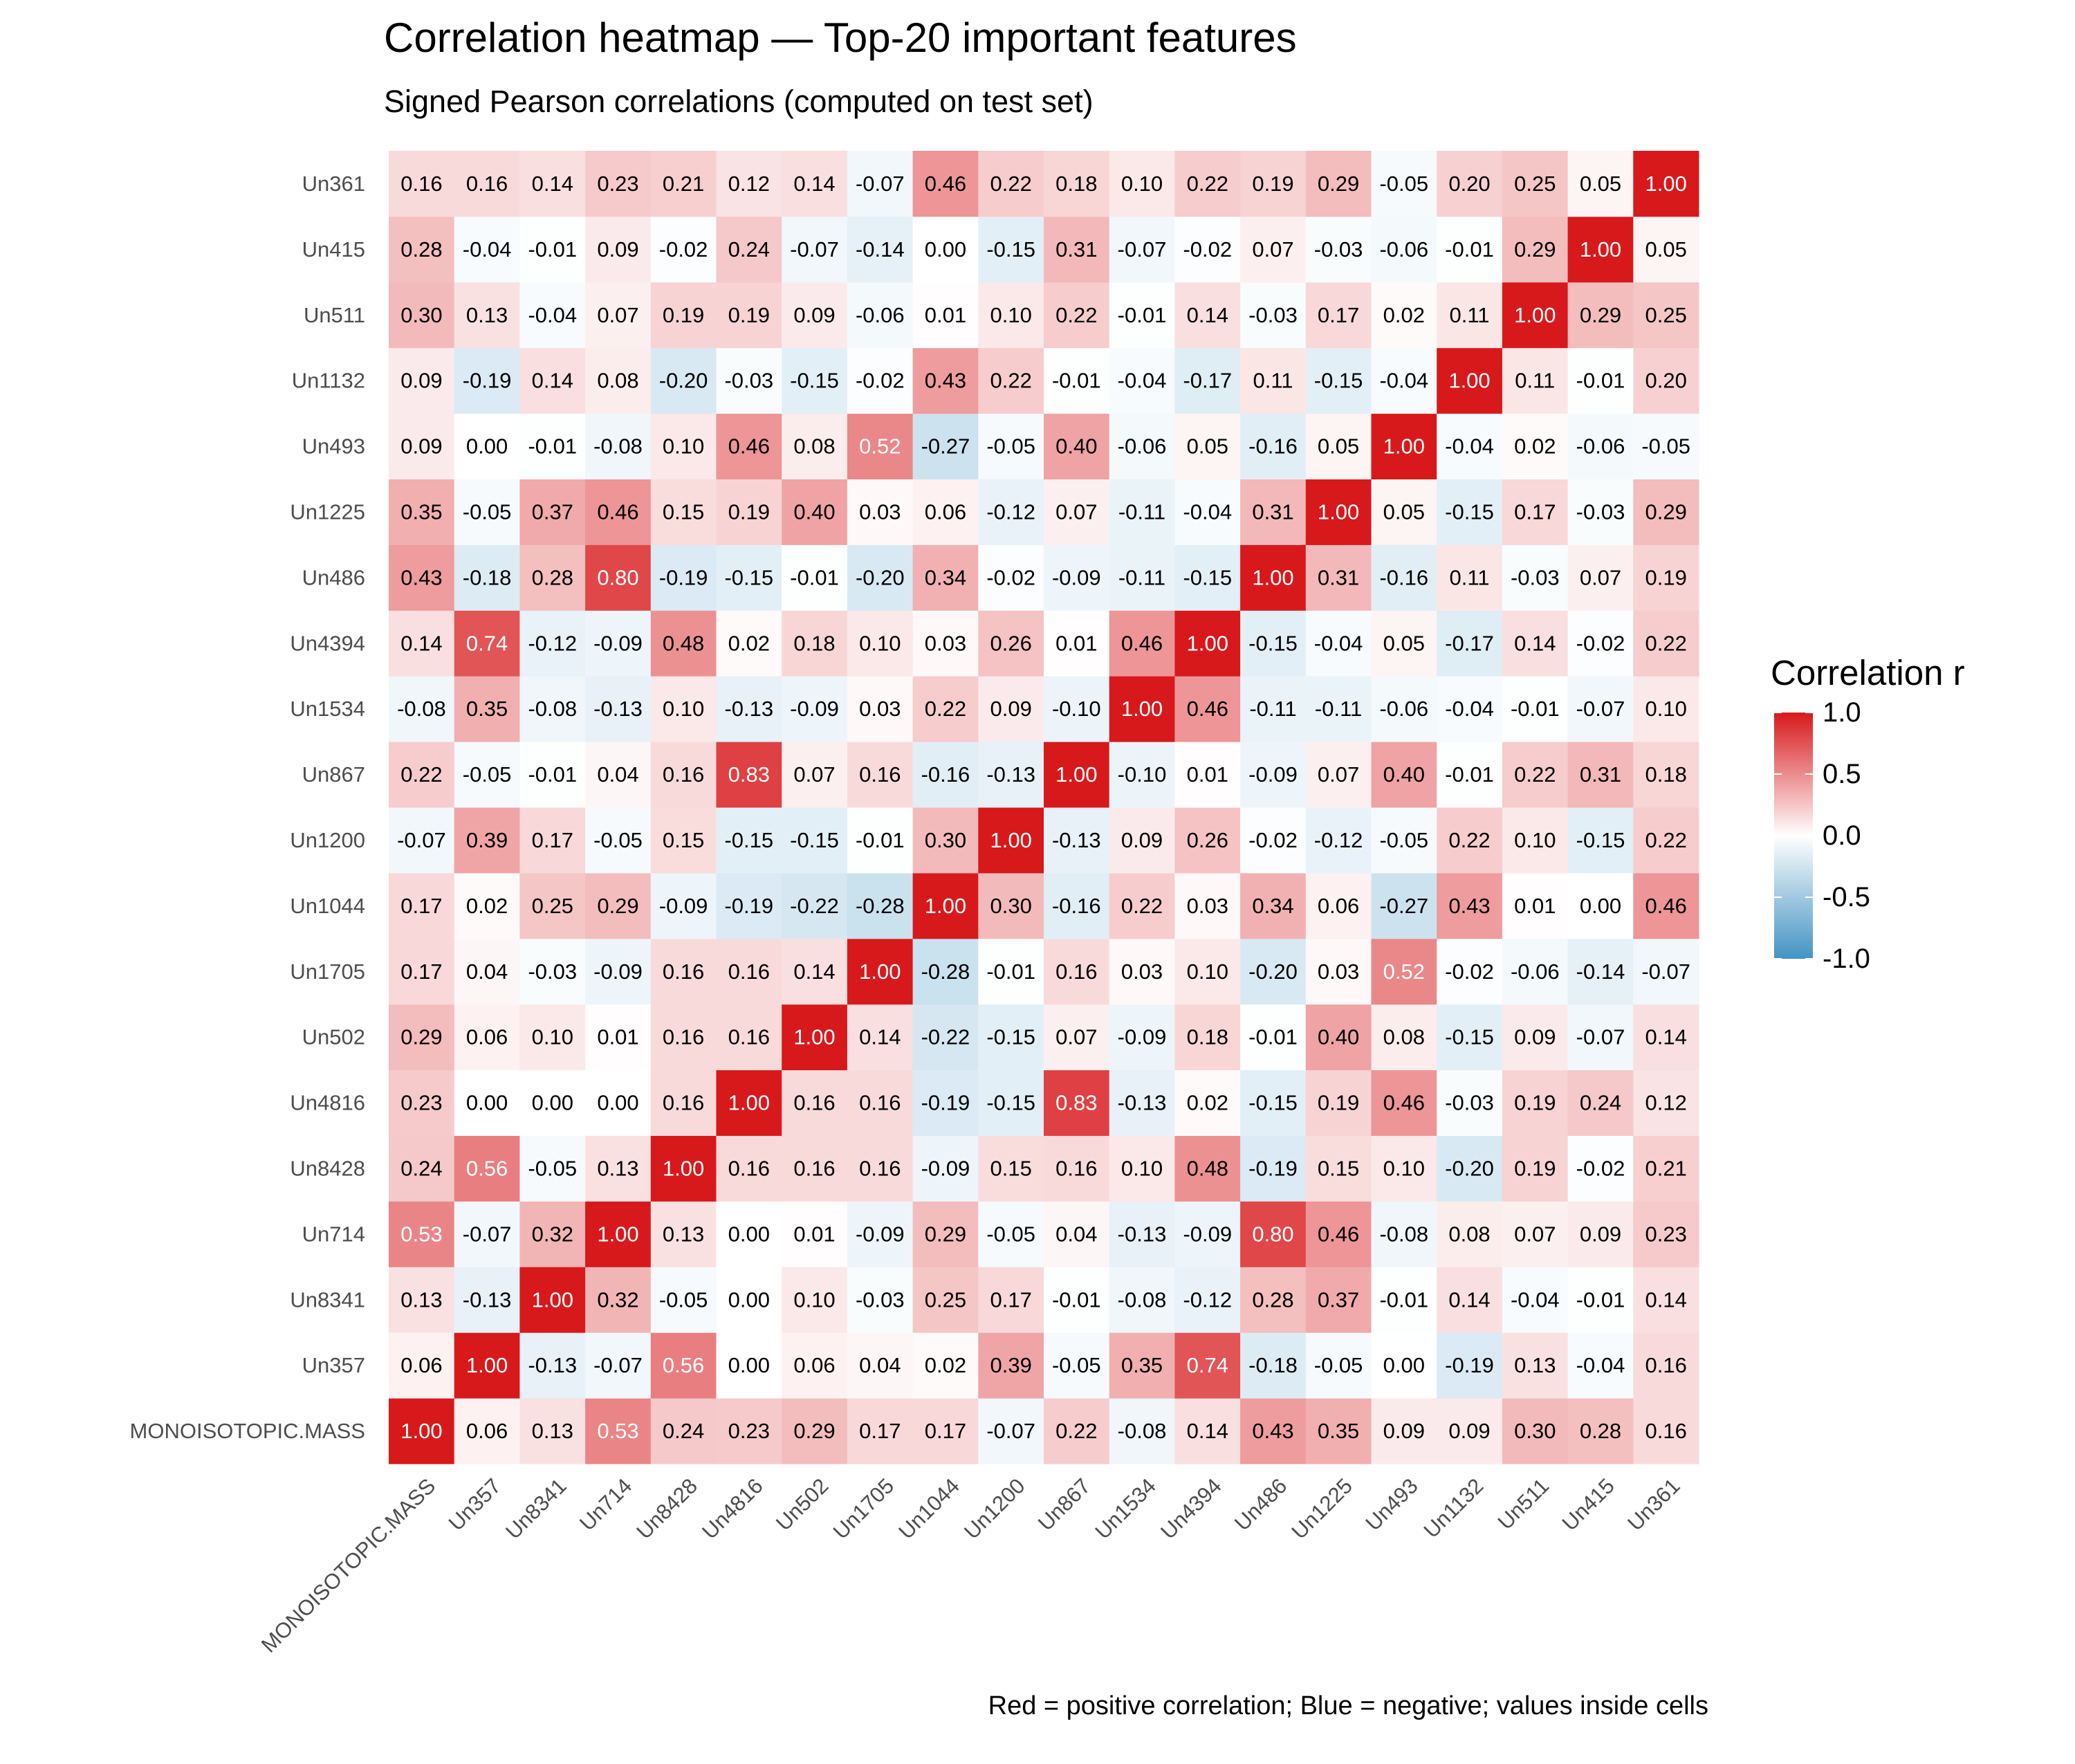 The width and height of the screenshot is (2075, 1764). I want to click on cell-value-label: 0.04, so click(617, 774).